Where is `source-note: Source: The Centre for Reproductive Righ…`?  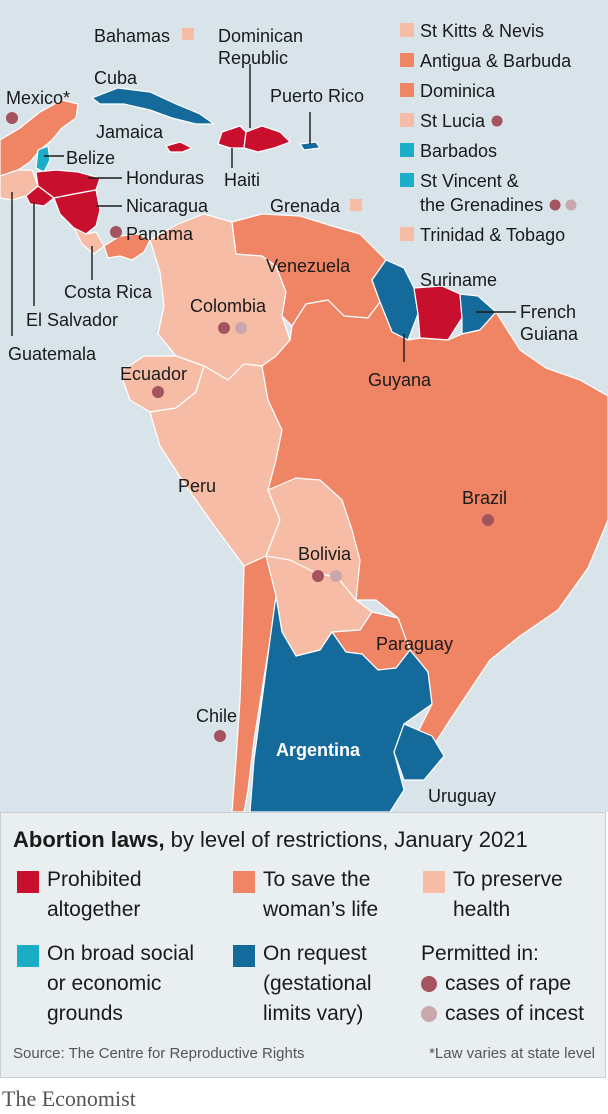 source-note: Source: The Centre for Reproductive Righ… is located at coordinates (159, 1053).